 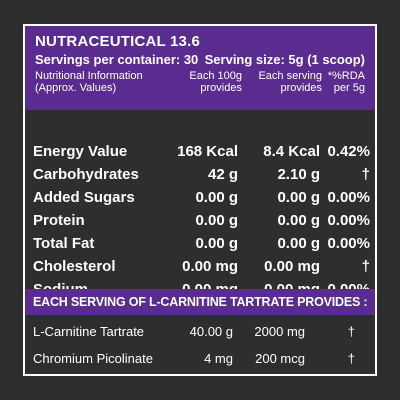 I want to click on column-header-rda: *%RDA per 5g, so click(x=346, y=82).